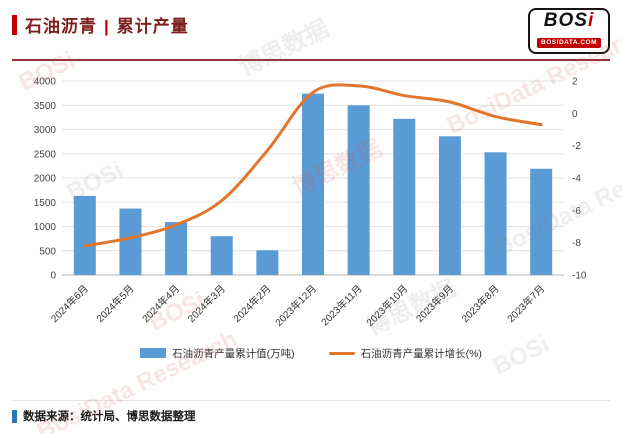  Describe the element at coordinates (61, 26) in the screenshot. I see `page-title-left: 石油沥青` at that location.